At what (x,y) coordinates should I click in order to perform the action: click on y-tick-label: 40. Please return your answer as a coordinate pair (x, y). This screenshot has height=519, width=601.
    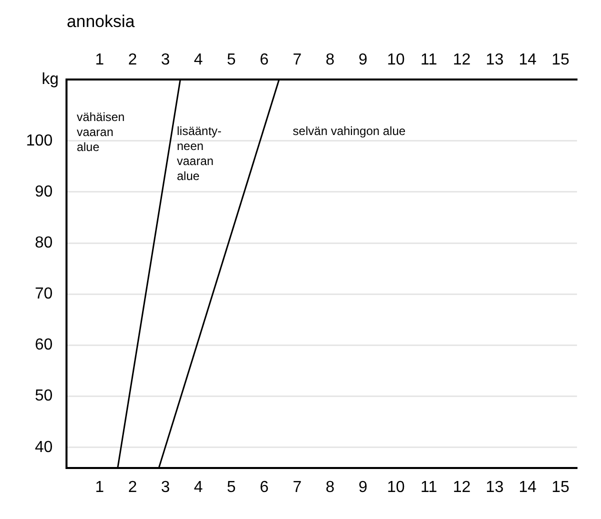
    Looking at the image, I should click on (43, 447).